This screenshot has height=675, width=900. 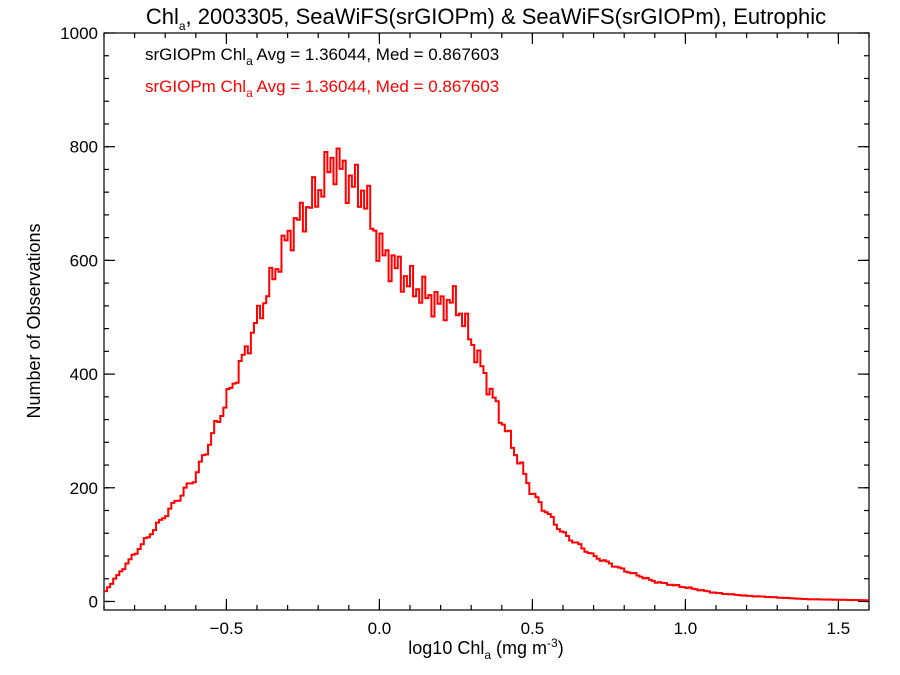 I want to click on x-tick-label: 1.5, so click(x=839, y=628).